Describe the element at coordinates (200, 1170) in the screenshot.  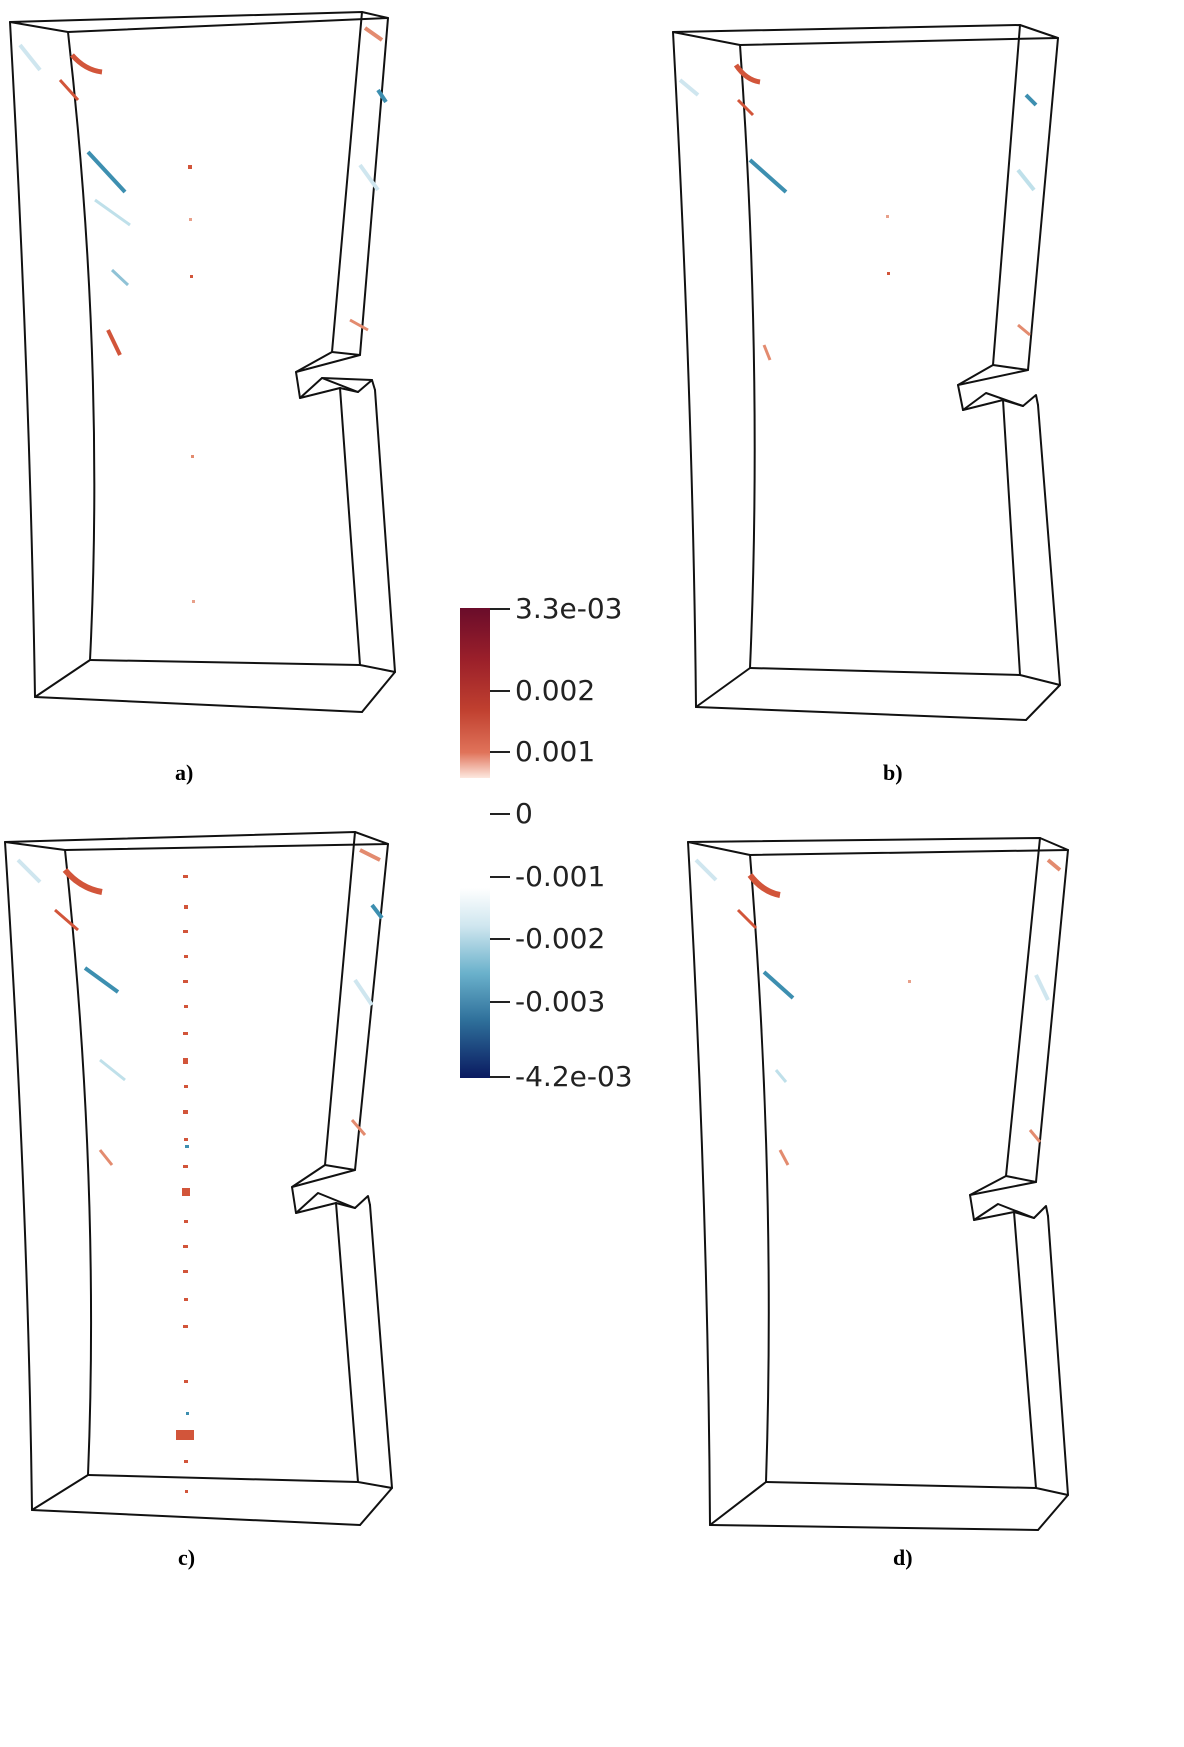
I see `strain-spots-c` at that location.